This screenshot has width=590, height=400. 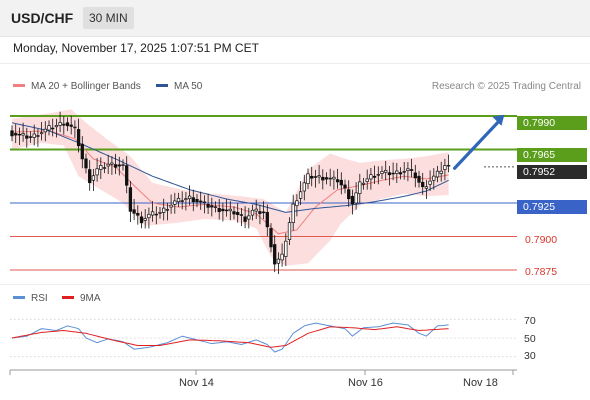 I want to click on legend-rsi9: 9MA, so click(x=81, y=298).